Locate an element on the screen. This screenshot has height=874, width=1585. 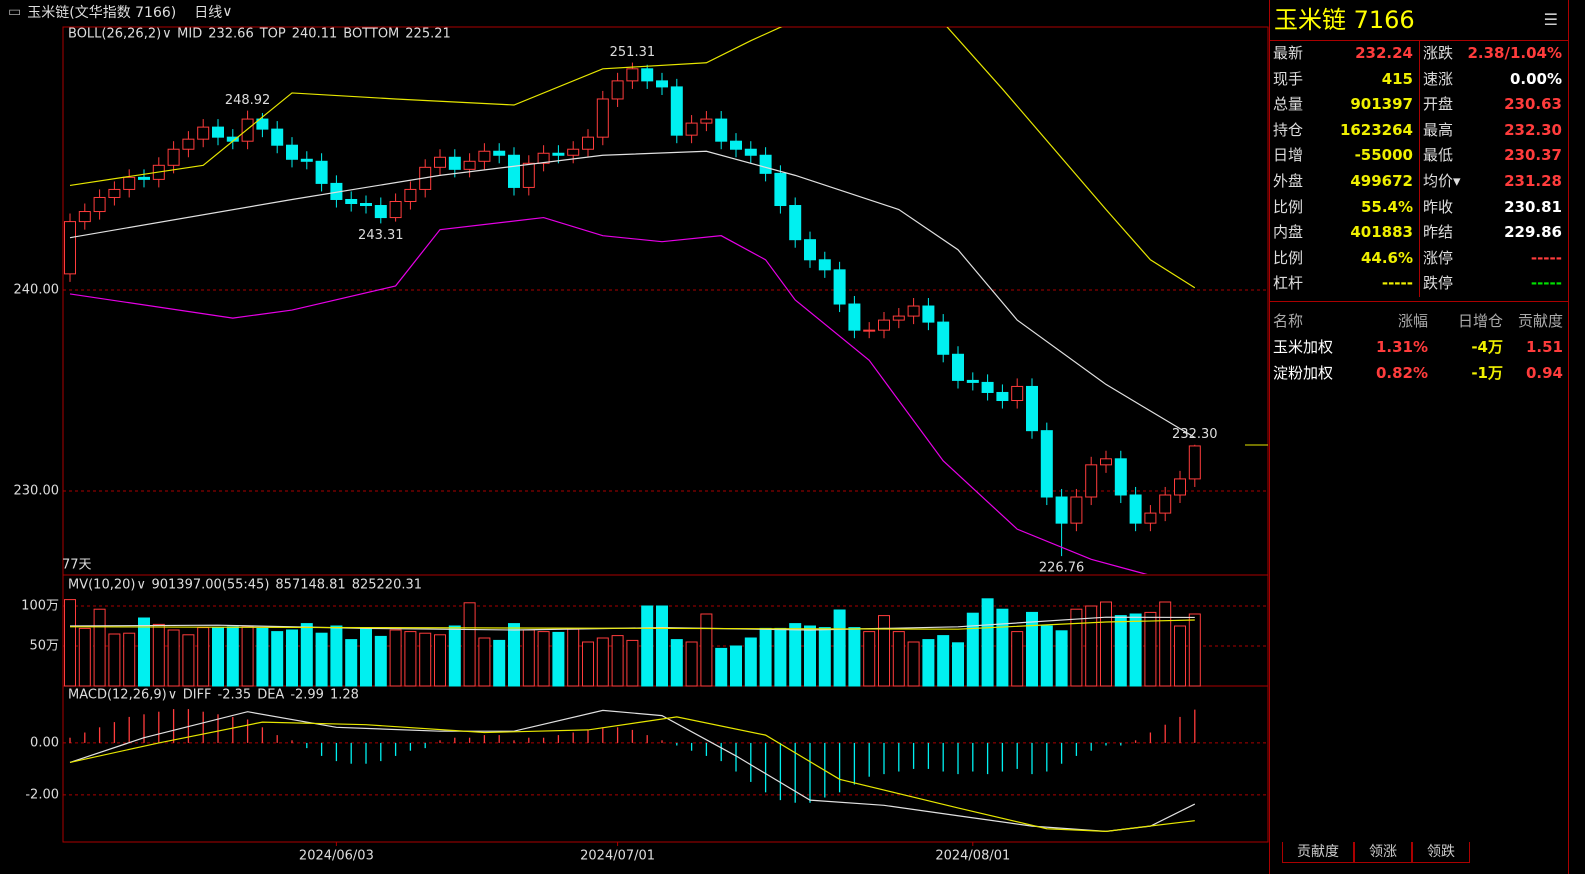
indicator-name: MV(10,20) is located at coordinates (101, 585).